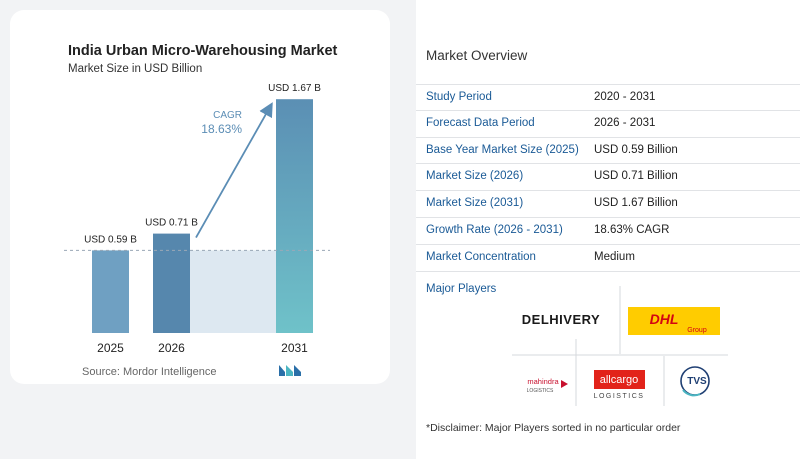 This screenshot has width=800, height=459. What do you see at coordinates (234, 170) in the screenshot?
I see `cagr-arrow` at bounding box center [234, 170].